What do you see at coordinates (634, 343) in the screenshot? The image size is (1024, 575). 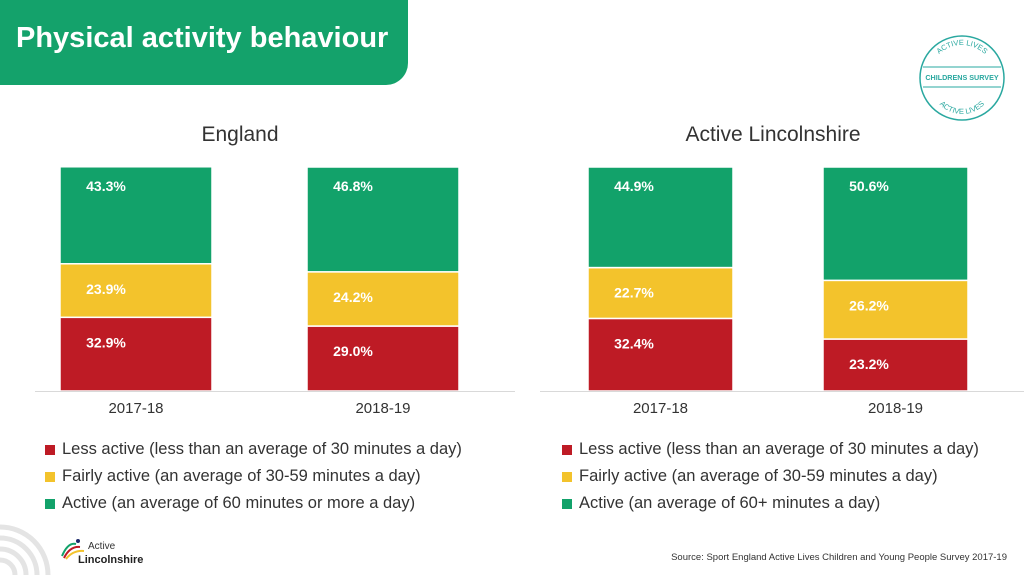 I see `data-label: 32.4%` at bounding box center [634, 343].